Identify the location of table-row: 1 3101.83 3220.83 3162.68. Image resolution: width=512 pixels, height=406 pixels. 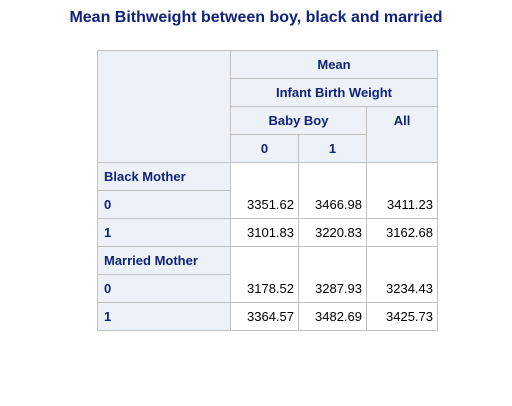
(267, 232).